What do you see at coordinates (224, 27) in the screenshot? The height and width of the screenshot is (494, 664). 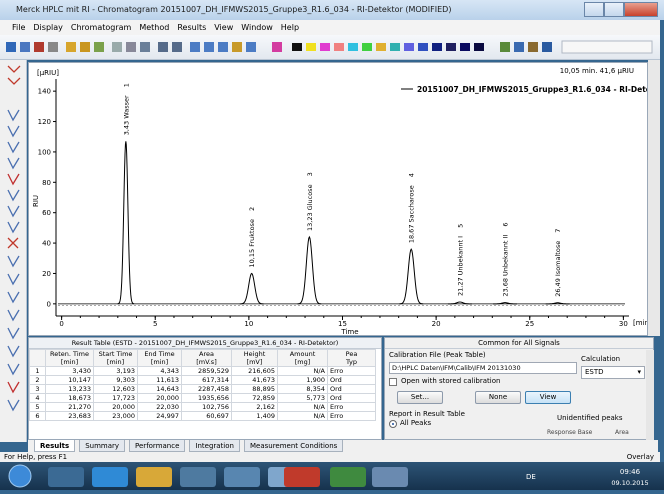 I see `menu-item: View` at bounding box center [224, 27].